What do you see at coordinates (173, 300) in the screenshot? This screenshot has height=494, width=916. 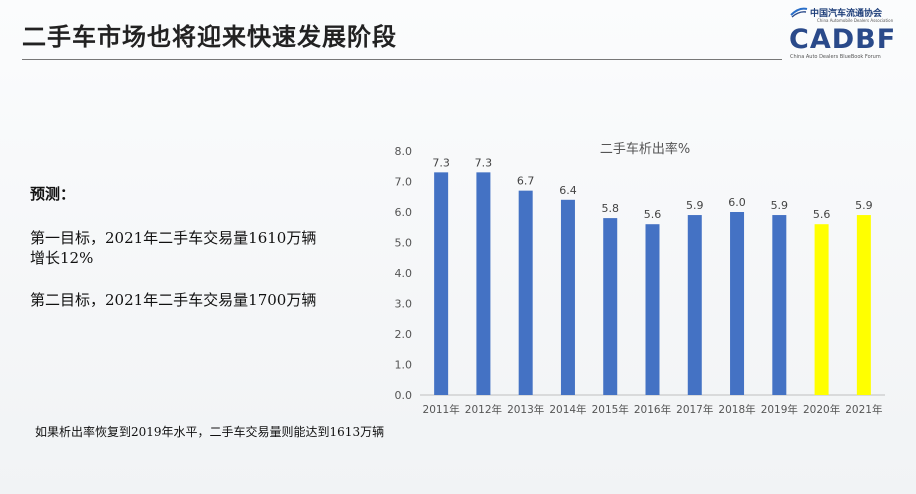 I see `goal2-text: 第二目标，2021年二手车交易量1700万辆` at bounding box center [173, 300].